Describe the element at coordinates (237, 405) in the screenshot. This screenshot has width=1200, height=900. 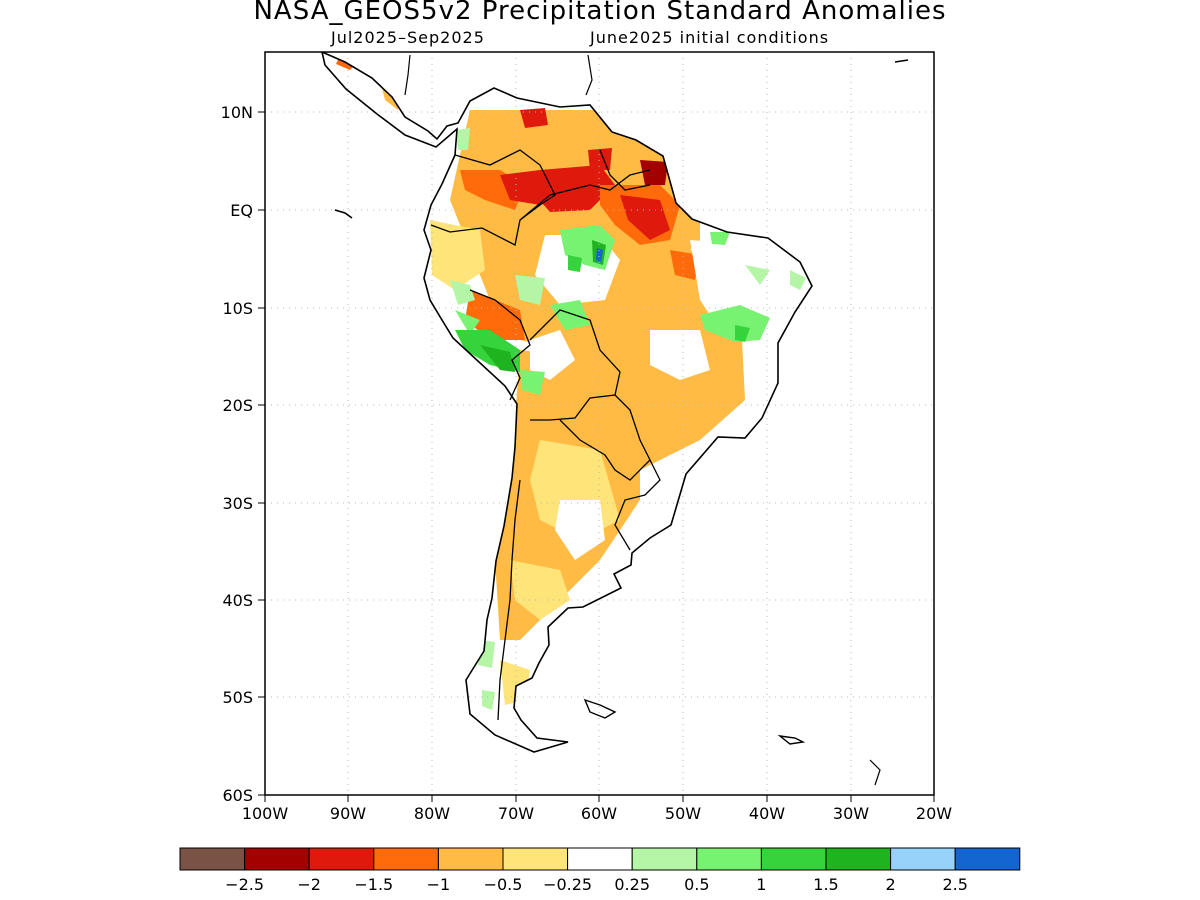
I see `lat-label-20s: 20S` at that location.